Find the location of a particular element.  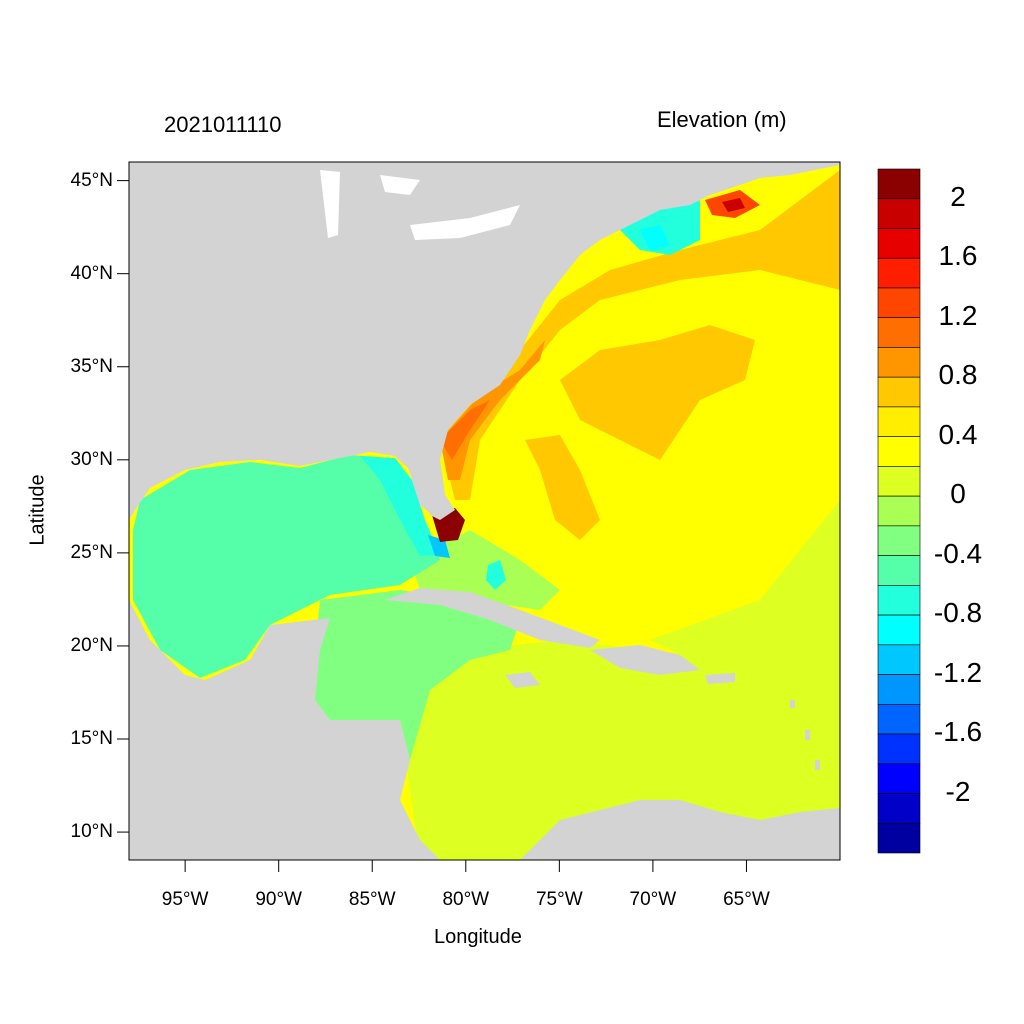

colorbar-label: 0.4 is located at coordinates (958, 434).